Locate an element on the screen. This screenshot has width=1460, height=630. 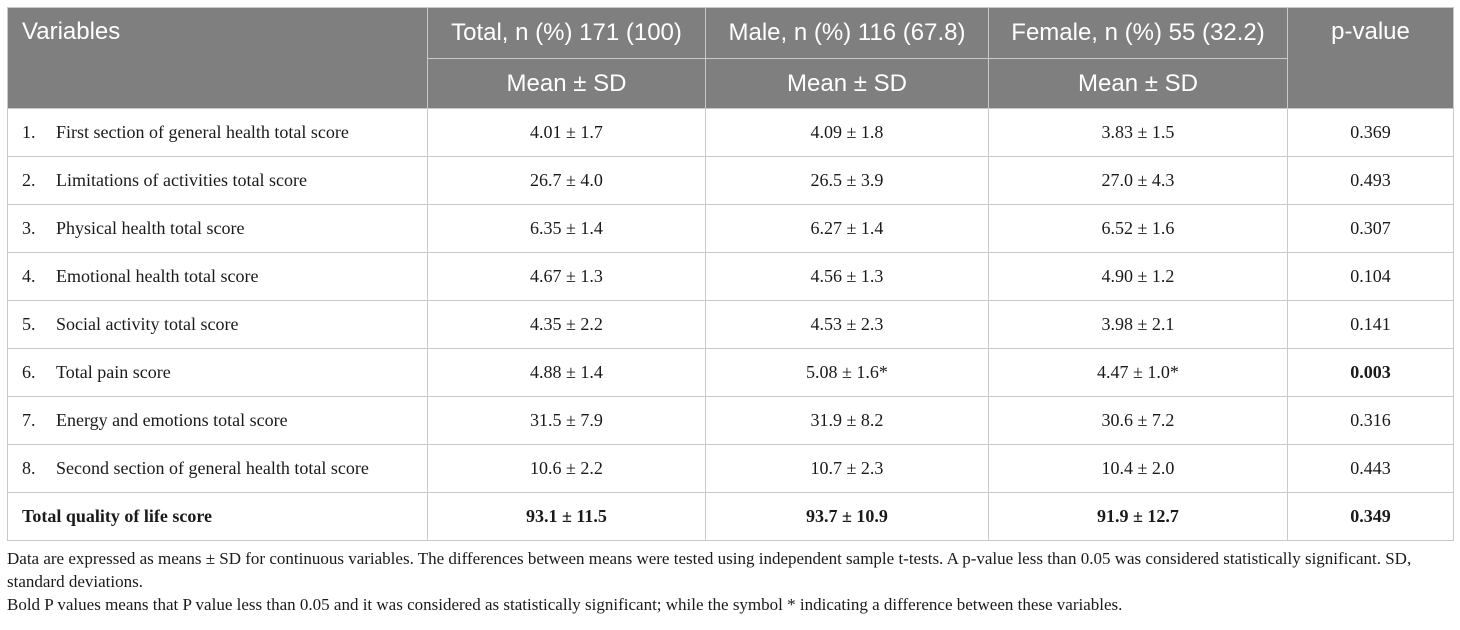
cell-total: 31.5 ± 7.9 is located at coordinates (566, 420).